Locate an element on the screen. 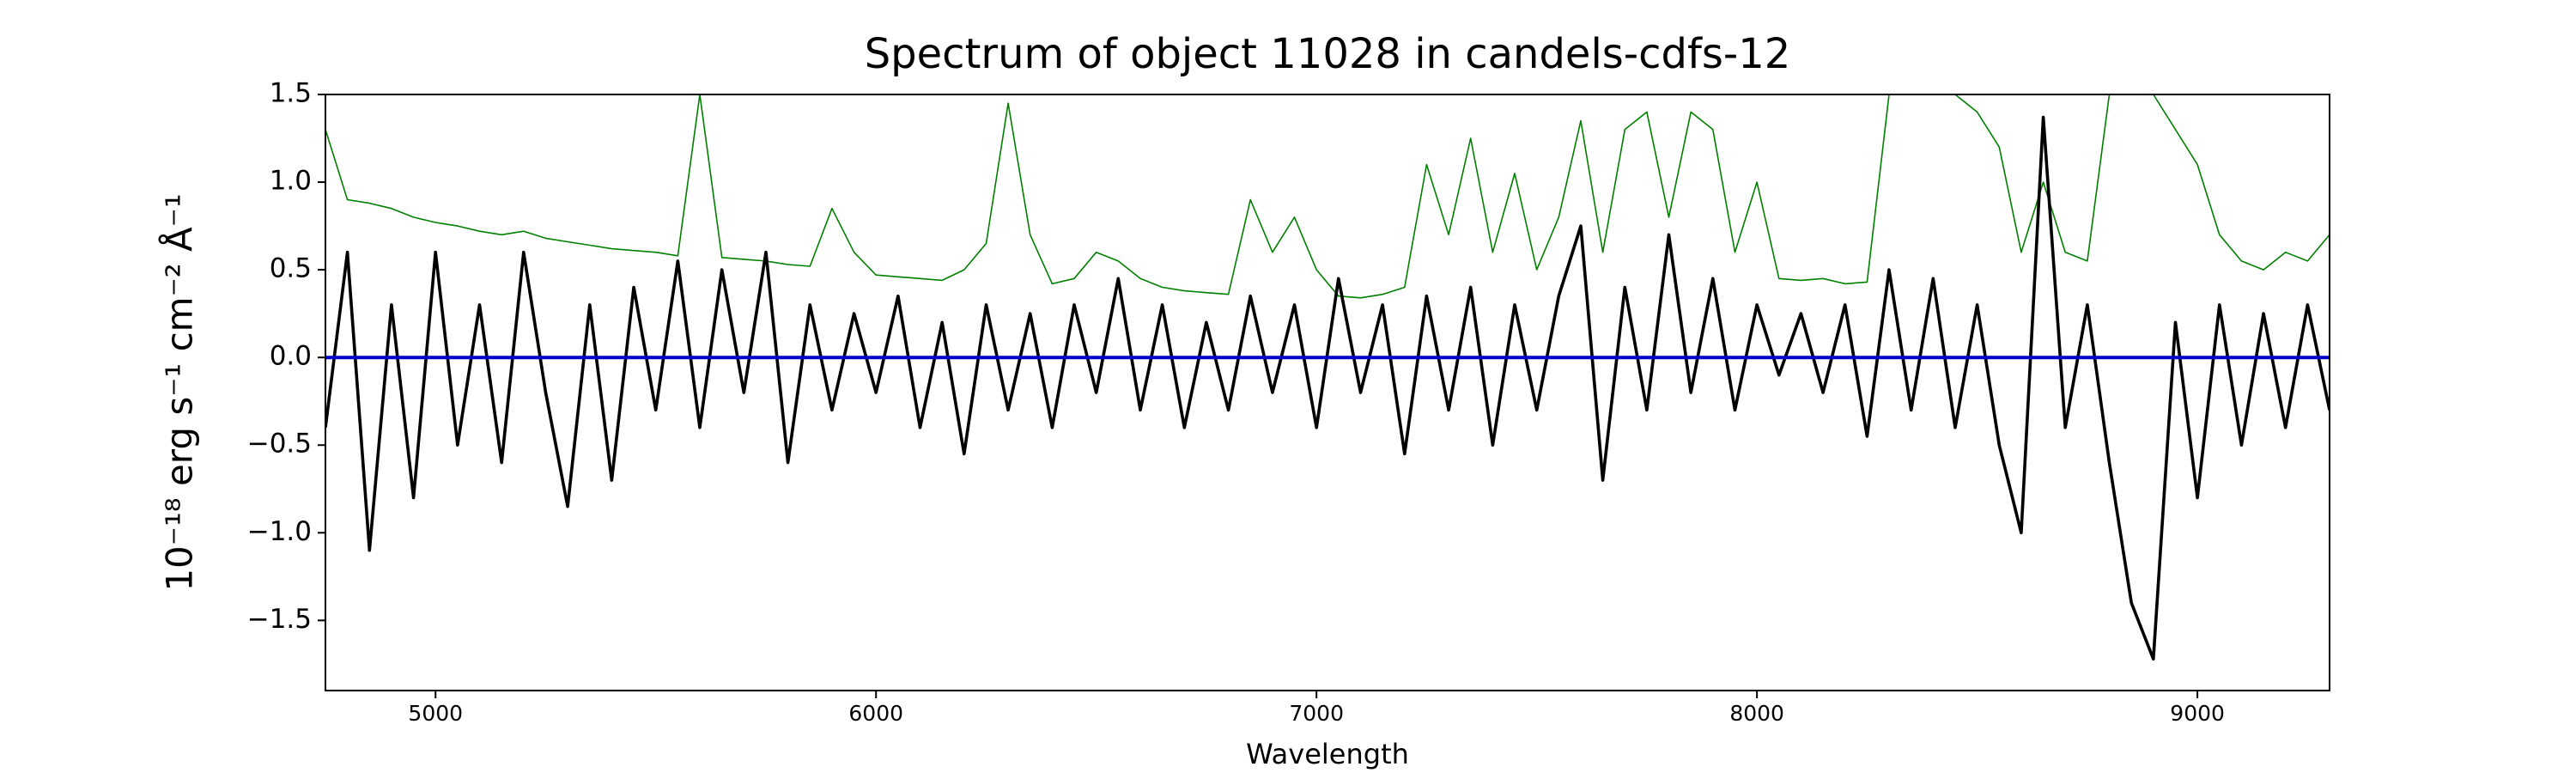 This screenshot has width=2576, height=773. y-tick-label: −1.5 is located at coordinates (280, 619).